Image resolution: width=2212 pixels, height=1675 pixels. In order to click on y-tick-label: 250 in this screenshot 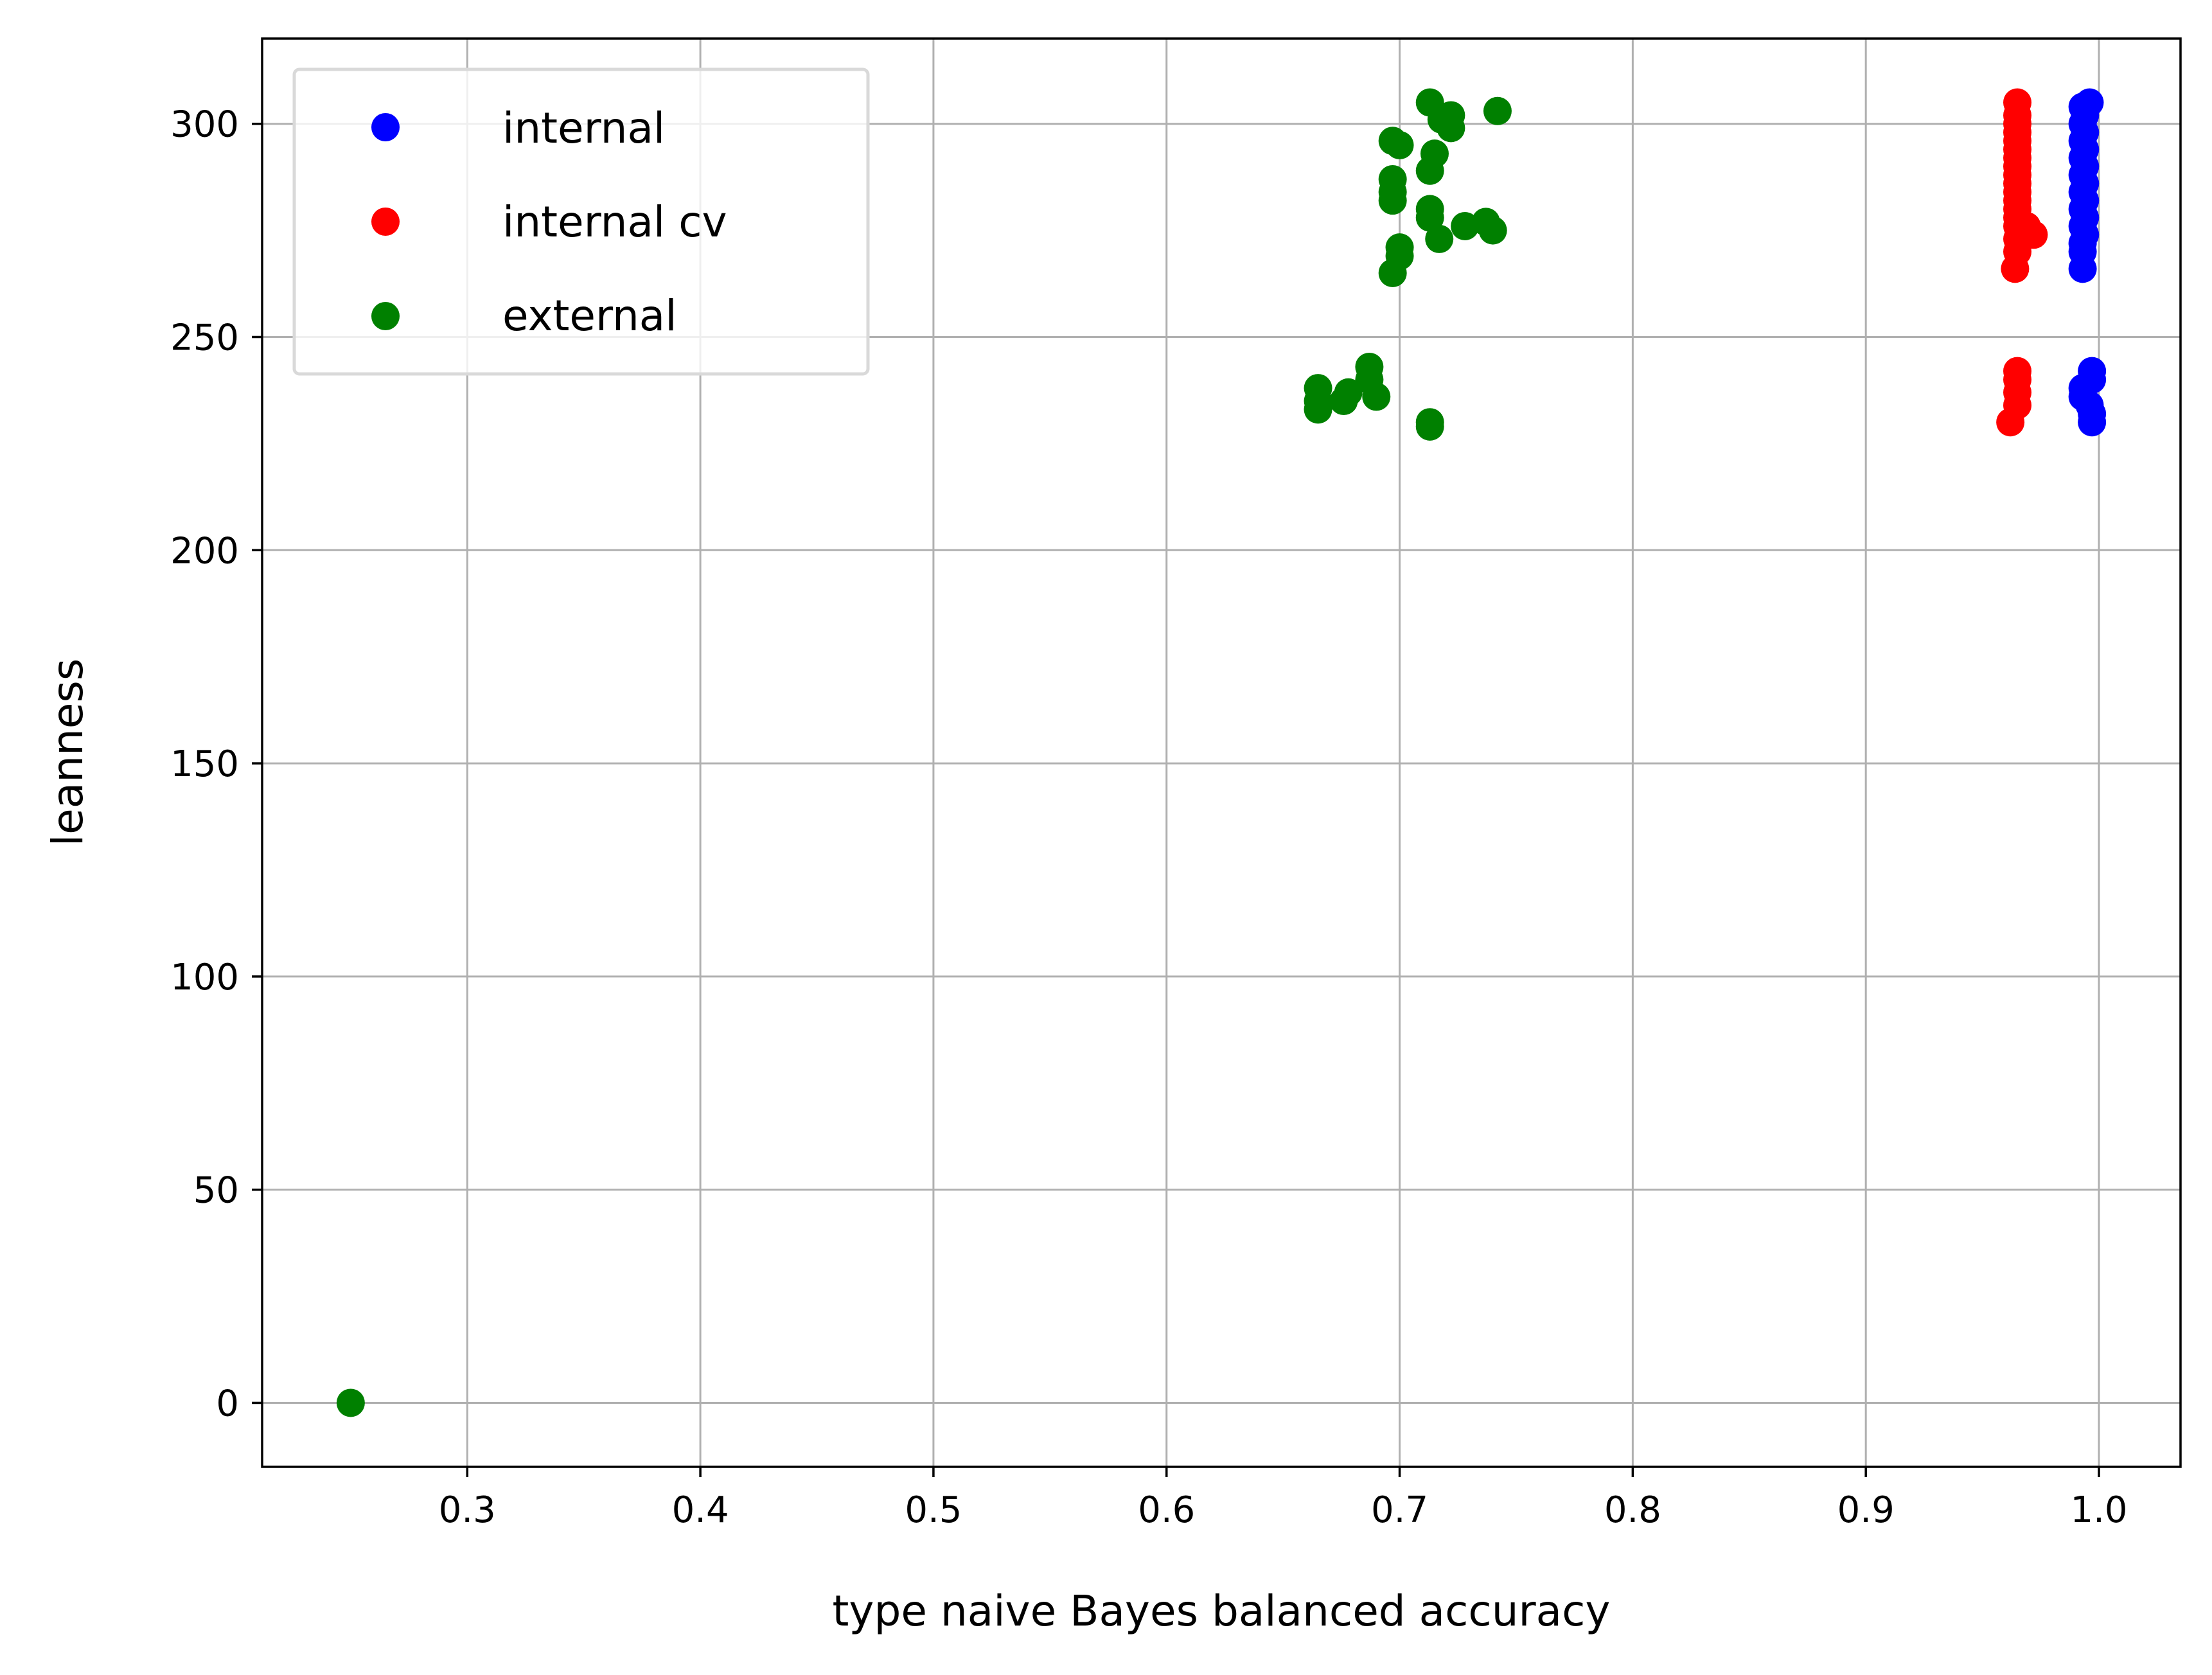, I will do `click(204, 338)`.